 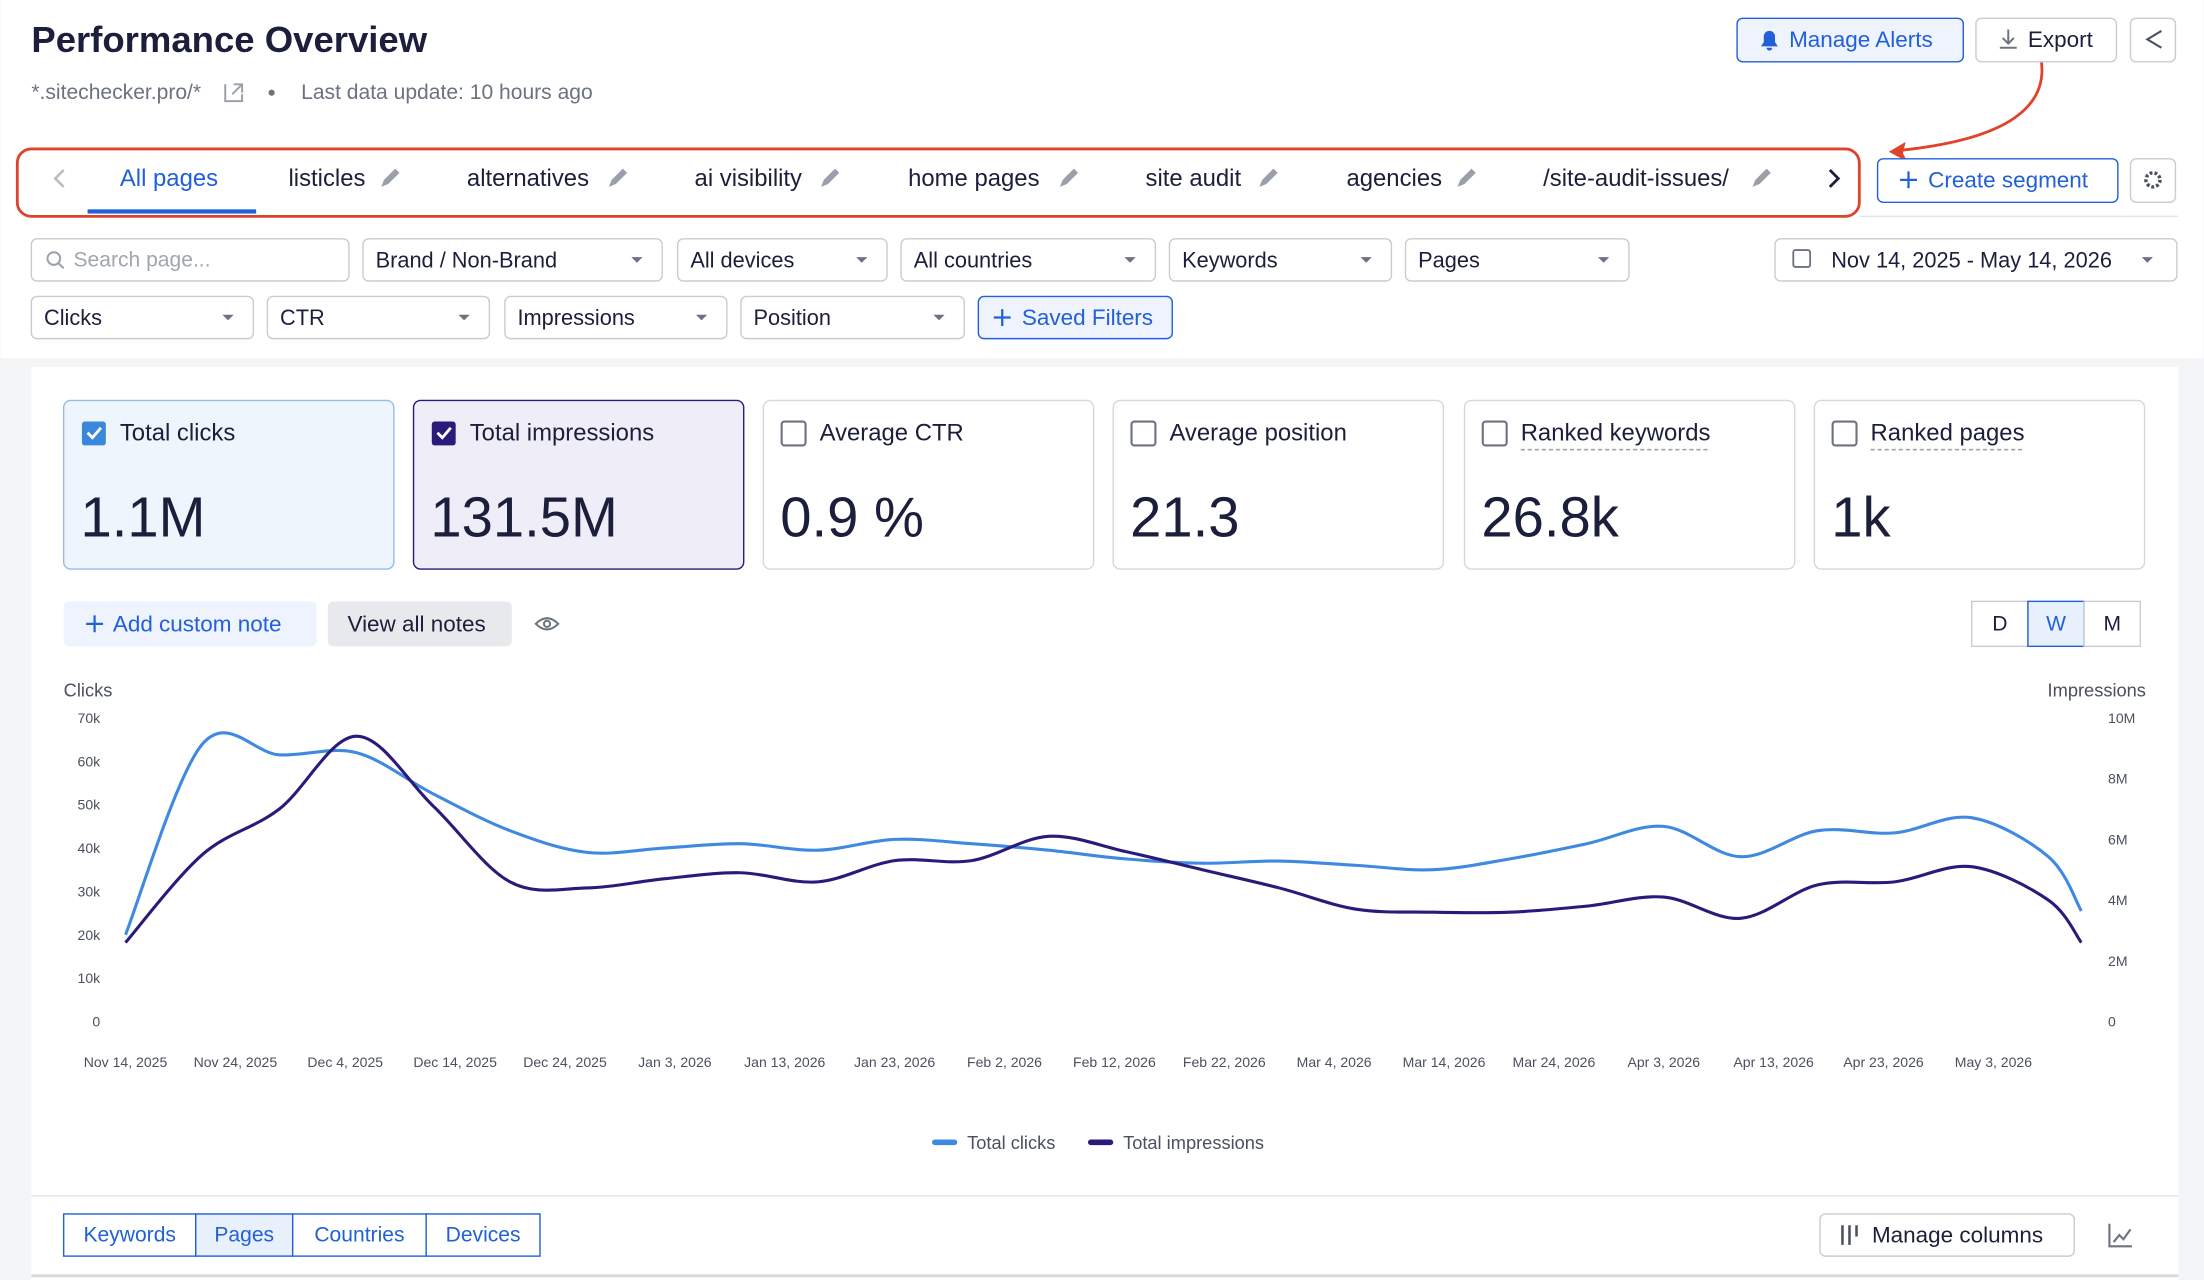 What do you see at coordinates (792, 317) in the screenshot?
I see `filter-label: Position` at bounding box center [792, 317].